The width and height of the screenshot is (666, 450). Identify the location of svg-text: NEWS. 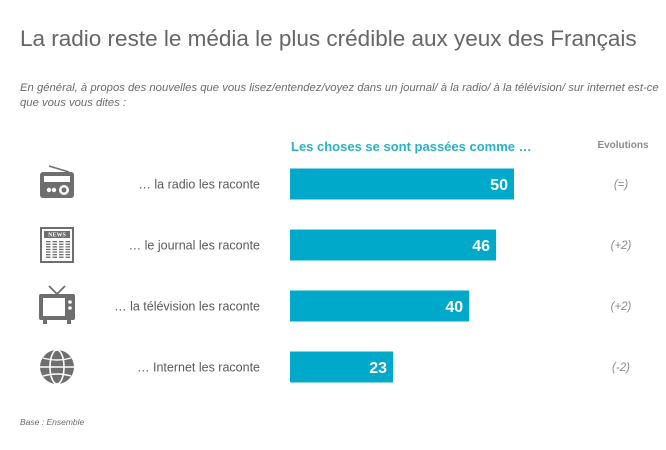
(57, 235).